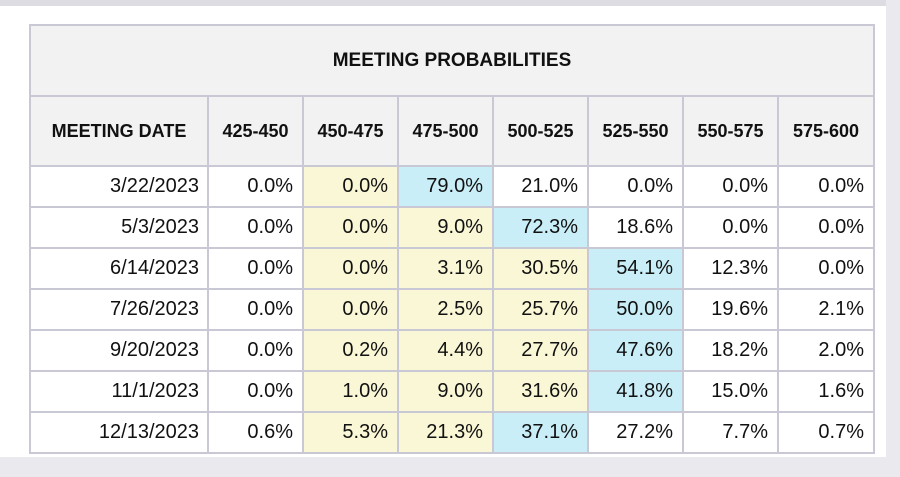  Describe the element at coordinates (445, 186) in the screenshot. I see `probability-cell: 79.0%` at that location.